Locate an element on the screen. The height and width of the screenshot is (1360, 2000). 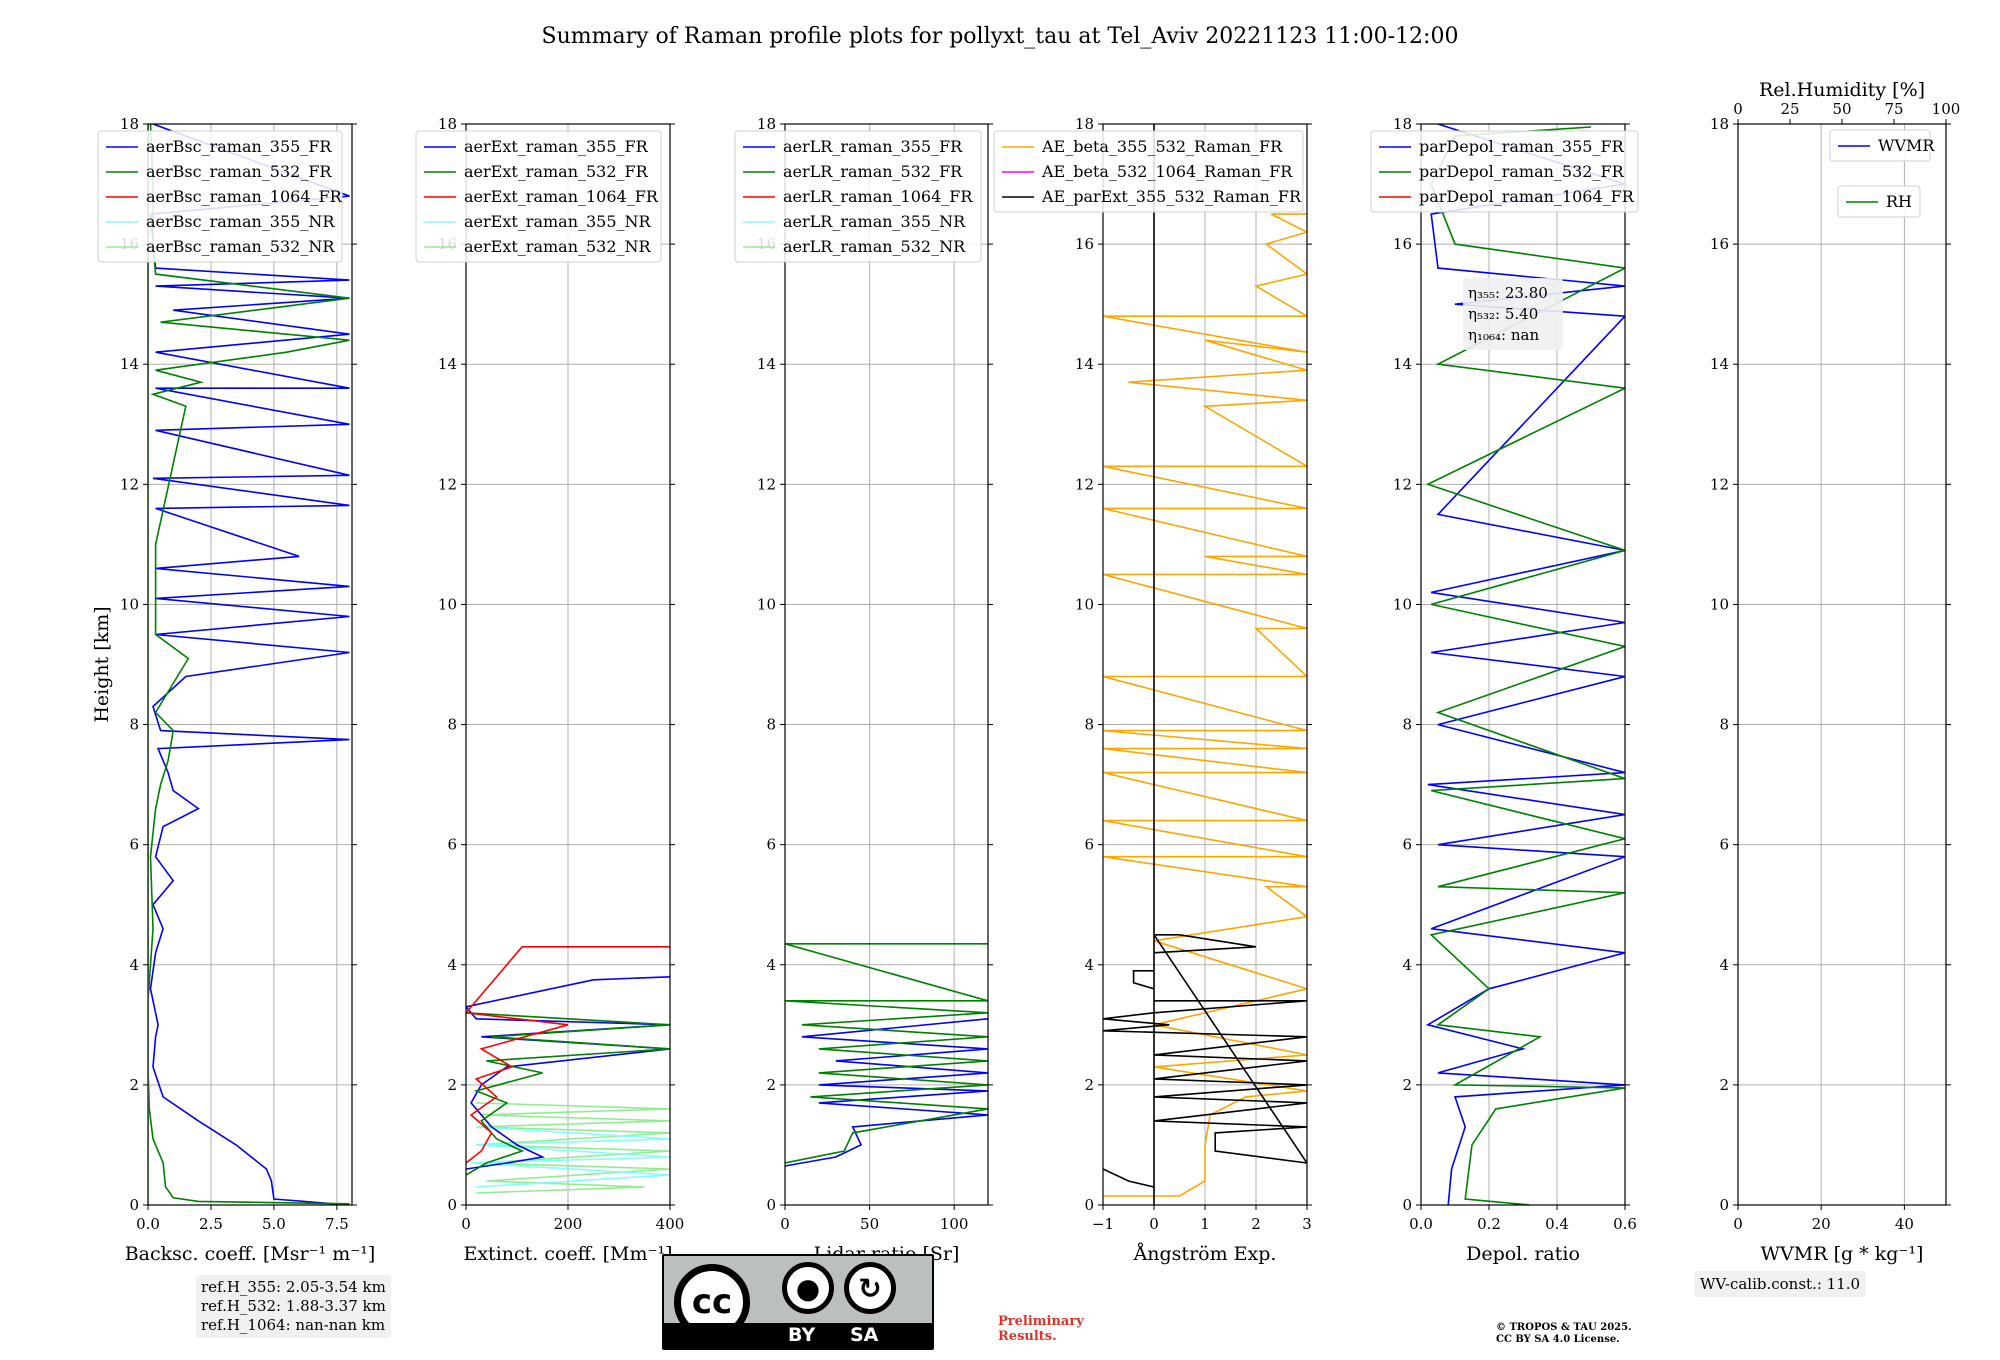
legend-entry: parDepol_raman_355_FR is located at coordinates (1522, 146).